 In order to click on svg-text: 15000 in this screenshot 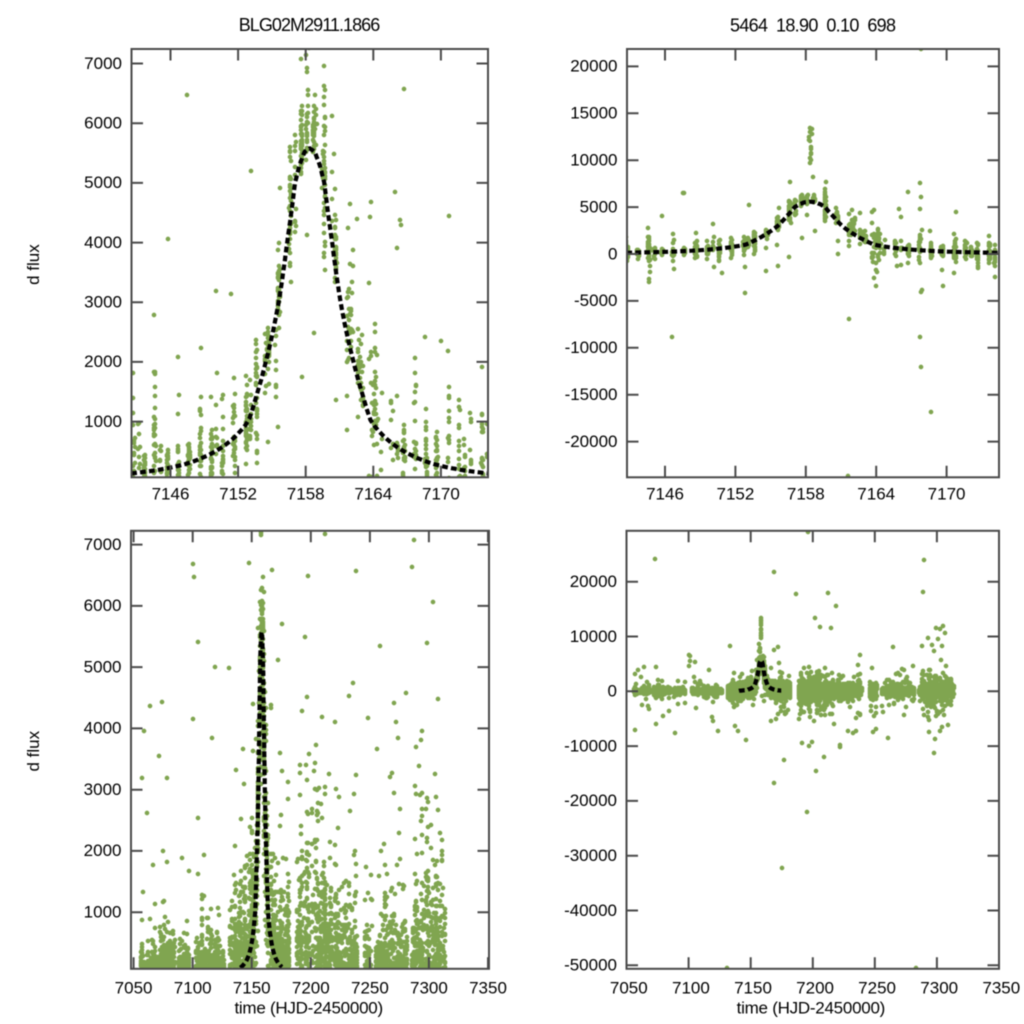, I will do `click(593, 113)`.